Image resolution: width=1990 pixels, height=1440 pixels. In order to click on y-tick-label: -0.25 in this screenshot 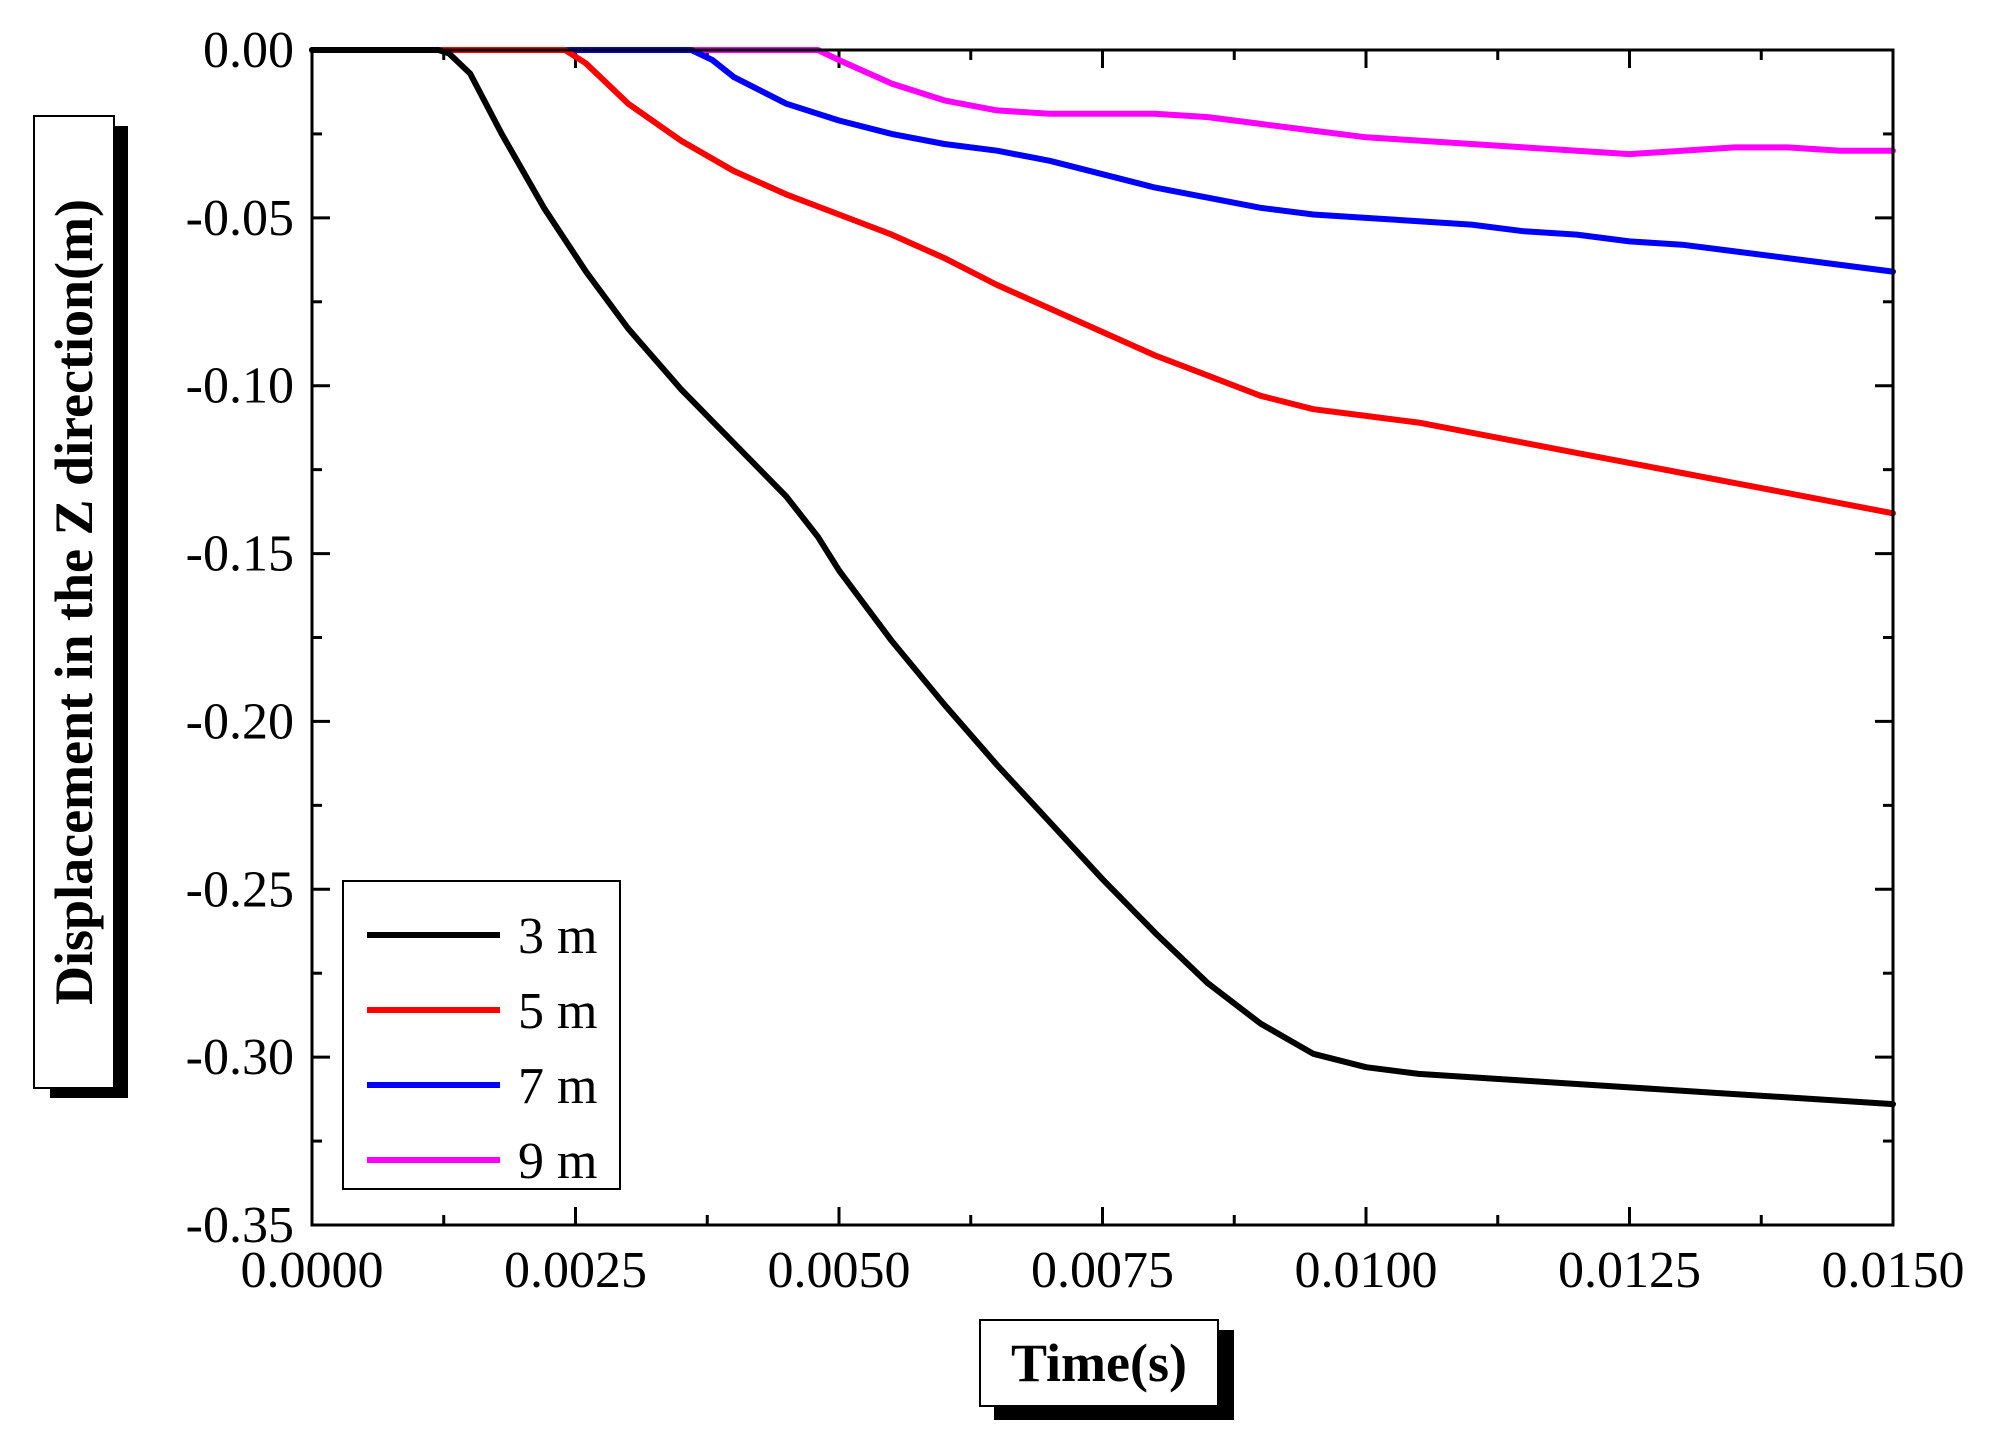, I will do `click(240, 889)`.